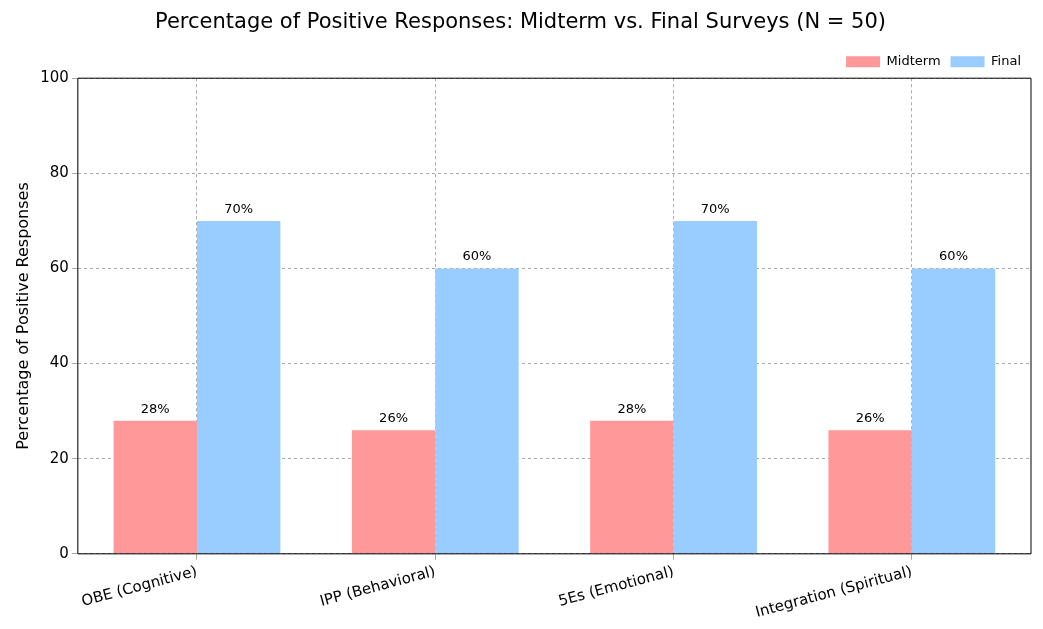 This screenshot has height=629, width=1043. I want to click on chart-title: Percentage of Positive Responses: Midterm vs. Final Surveys (N = 50), so click(520, 21).